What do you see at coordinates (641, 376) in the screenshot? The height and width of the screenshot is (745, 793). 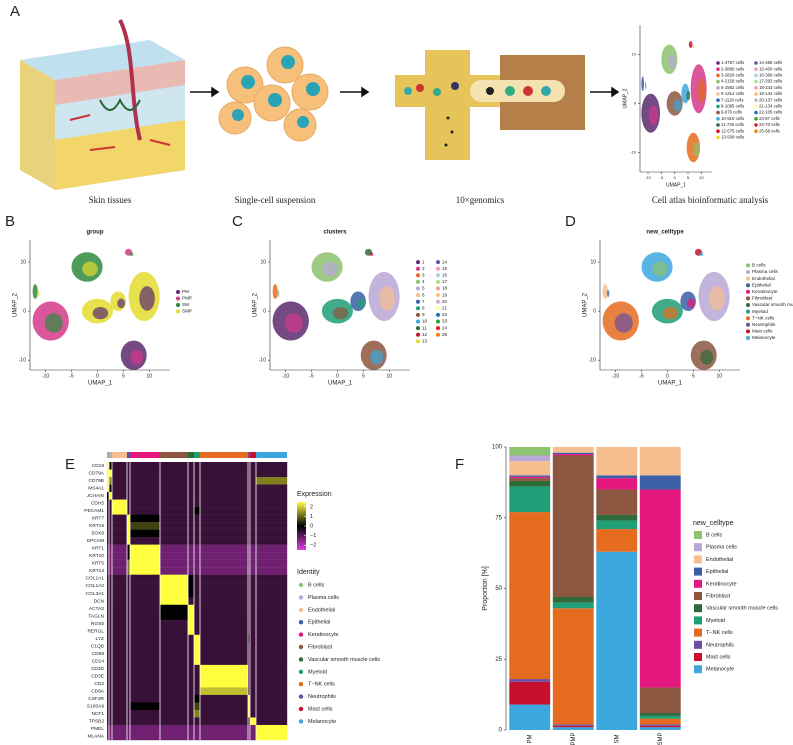 I see `x-tick-label: -5` at bounding box center [641, 376].